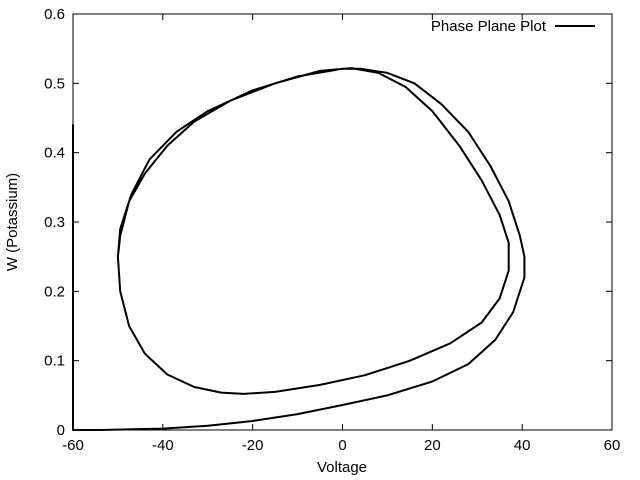  Describe the element at coordinates (12, 222) in the screenshot. I see `y-axis-label: W (Potassium)` at that location.